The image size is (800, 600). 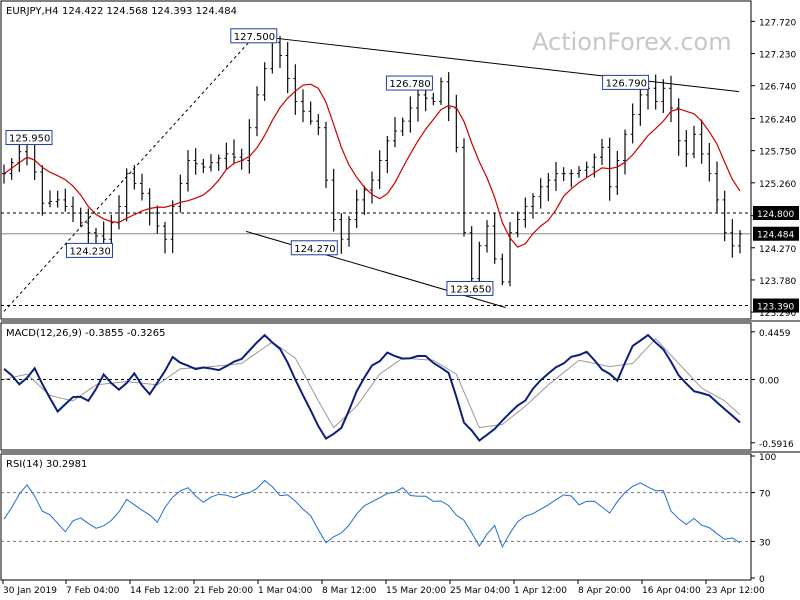 What do you see at coordinates (775, 334) in the screenshot?
I see `y-tick-label: 0.4459` at bounding box center [775, 334].